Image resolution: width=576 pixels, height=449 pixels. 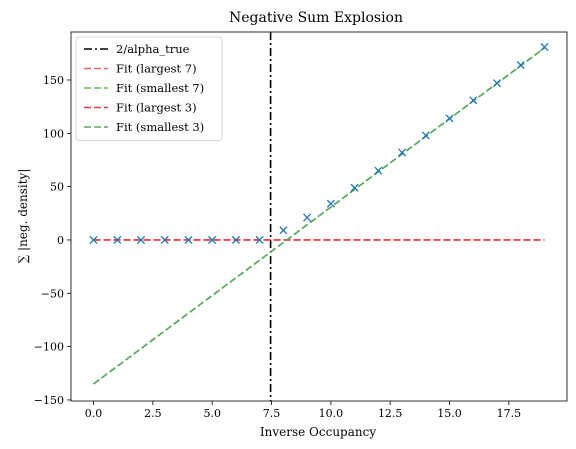 I want to click on x-tick-label: 5.0, so click(x=212, y=413).